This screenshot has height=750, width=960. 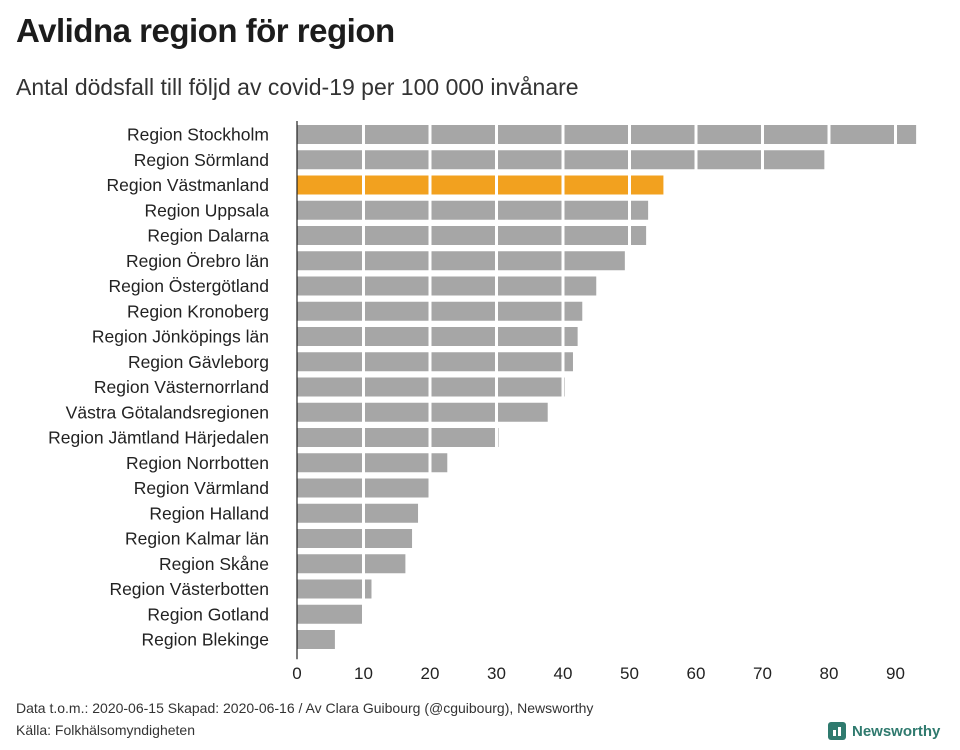 What do you see at coordinates (198, 362) in the screenshot?
I see `category-label: Region Gävleborg` at bounding box center [198, 362].